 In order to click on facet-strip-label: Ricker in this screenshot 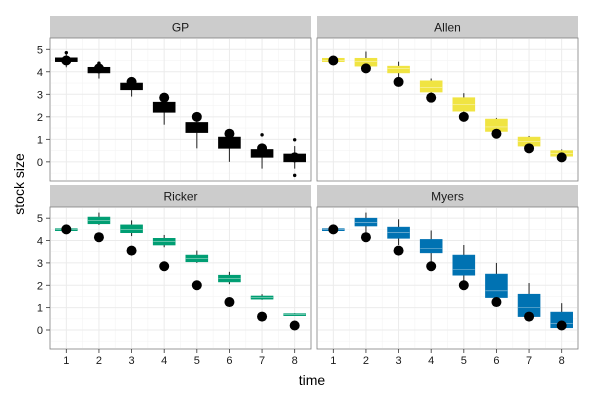, I will do `click(180, 197)`.